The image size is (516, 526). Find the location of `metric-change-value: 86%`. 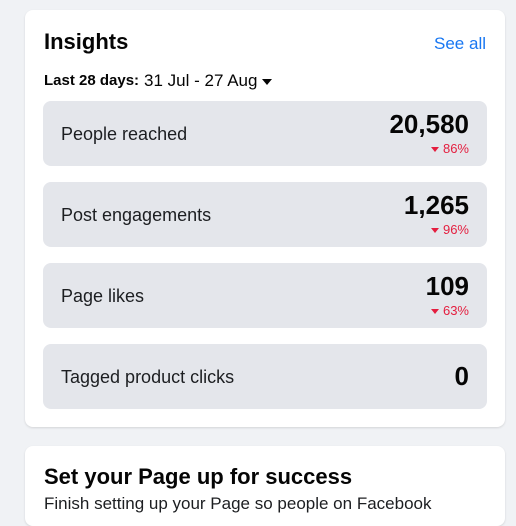

metric-change-value: 86% is located at coordinates (455, 148).